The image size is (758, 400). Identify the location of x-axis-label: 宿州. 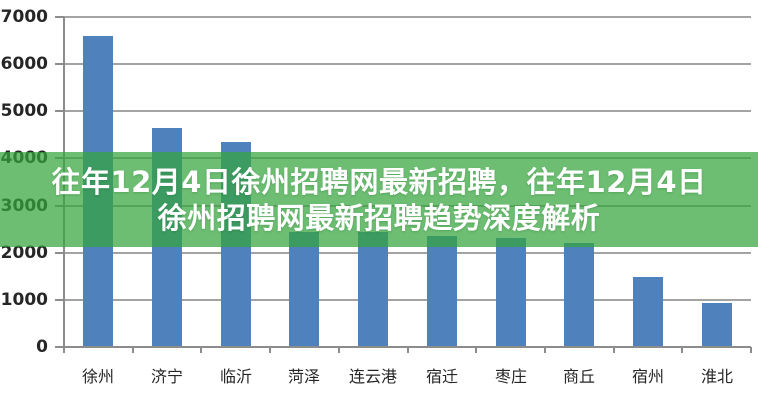
(647, 376).